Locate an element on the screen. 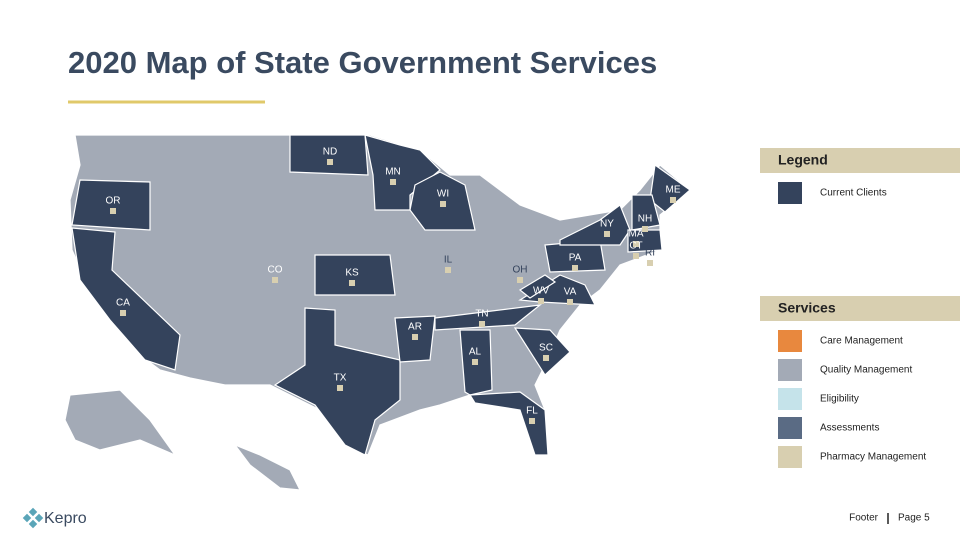  legend-label: Current Clients is located at coordinates (853, 193).